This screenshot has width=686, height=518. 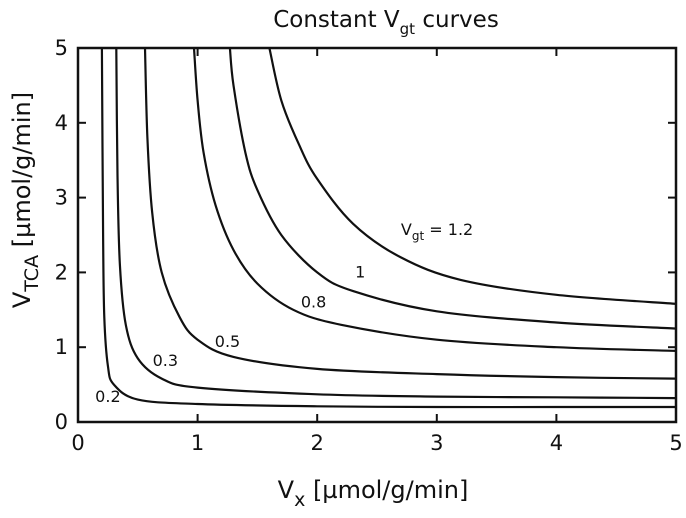 I want to click on curve-label-5: Vgt = 1.2, so click(x=437, y=231).